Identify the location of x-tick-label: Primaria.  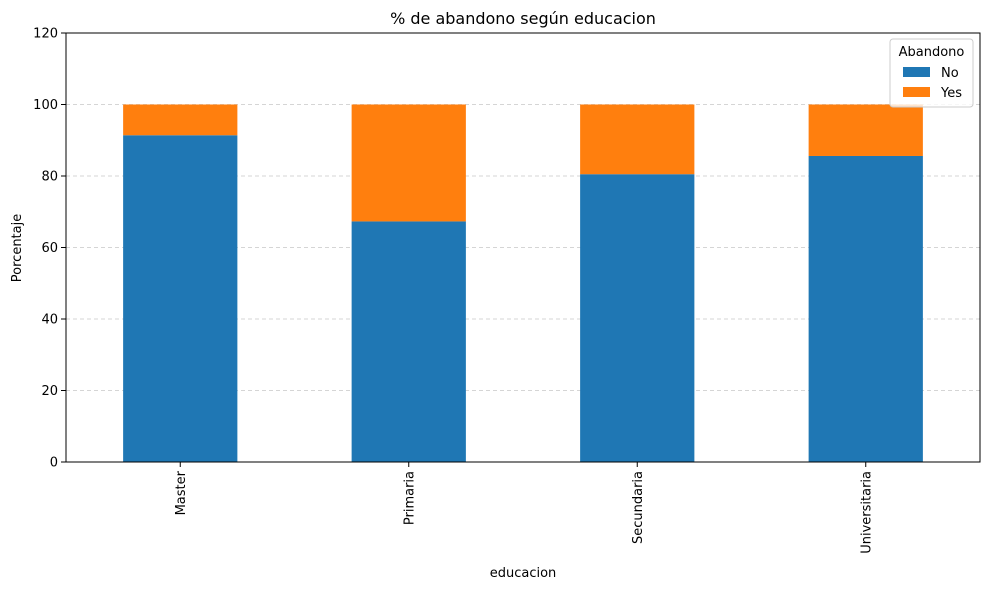
(409, 498).